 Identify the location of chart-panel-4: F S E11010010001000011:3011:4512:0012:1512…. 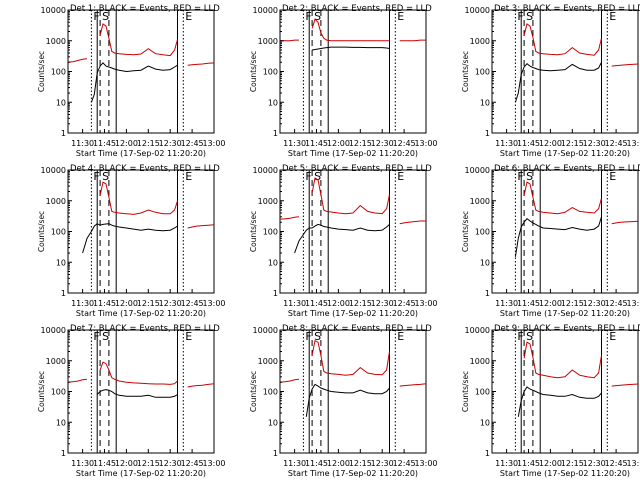
(131, 241).